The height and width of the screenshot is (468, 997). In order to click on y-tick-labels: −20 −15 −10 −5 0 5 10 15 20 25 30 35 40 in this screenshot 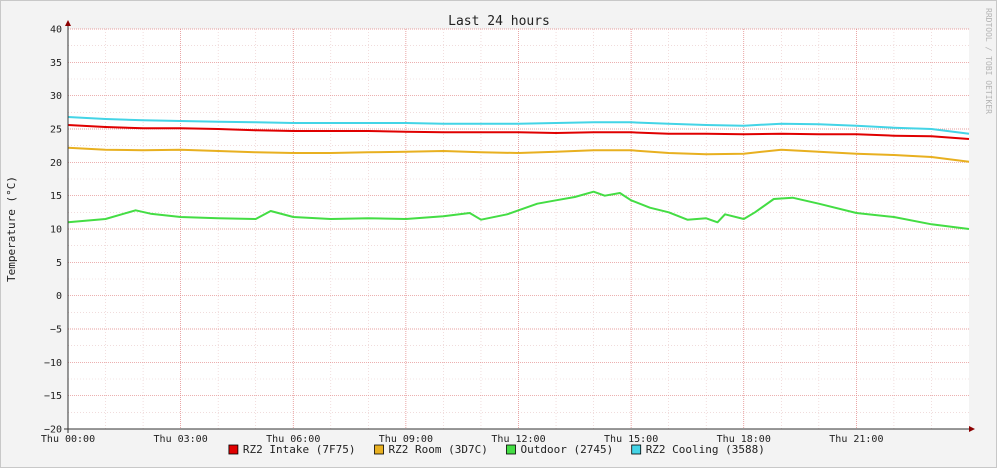, I will do `click(53, 230)`.